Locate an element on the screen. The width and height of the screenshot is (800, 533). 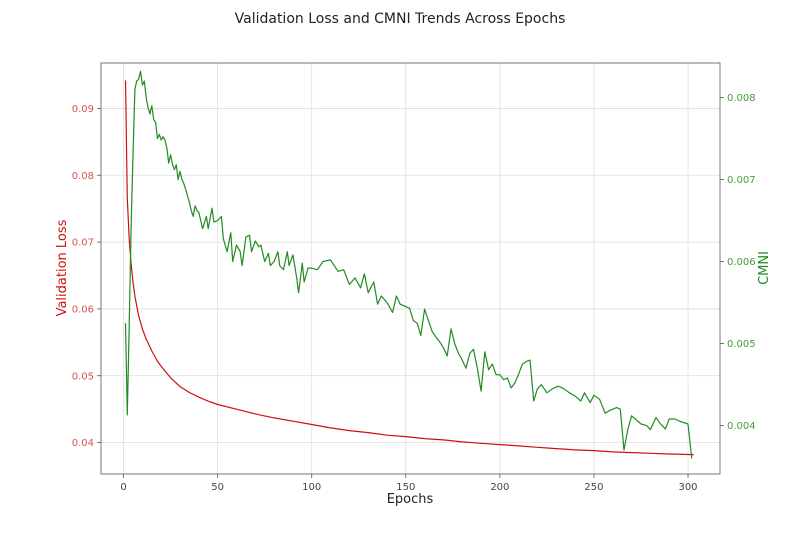
left-y-tick-label: 0.04 is located at coordinates (83, 443).